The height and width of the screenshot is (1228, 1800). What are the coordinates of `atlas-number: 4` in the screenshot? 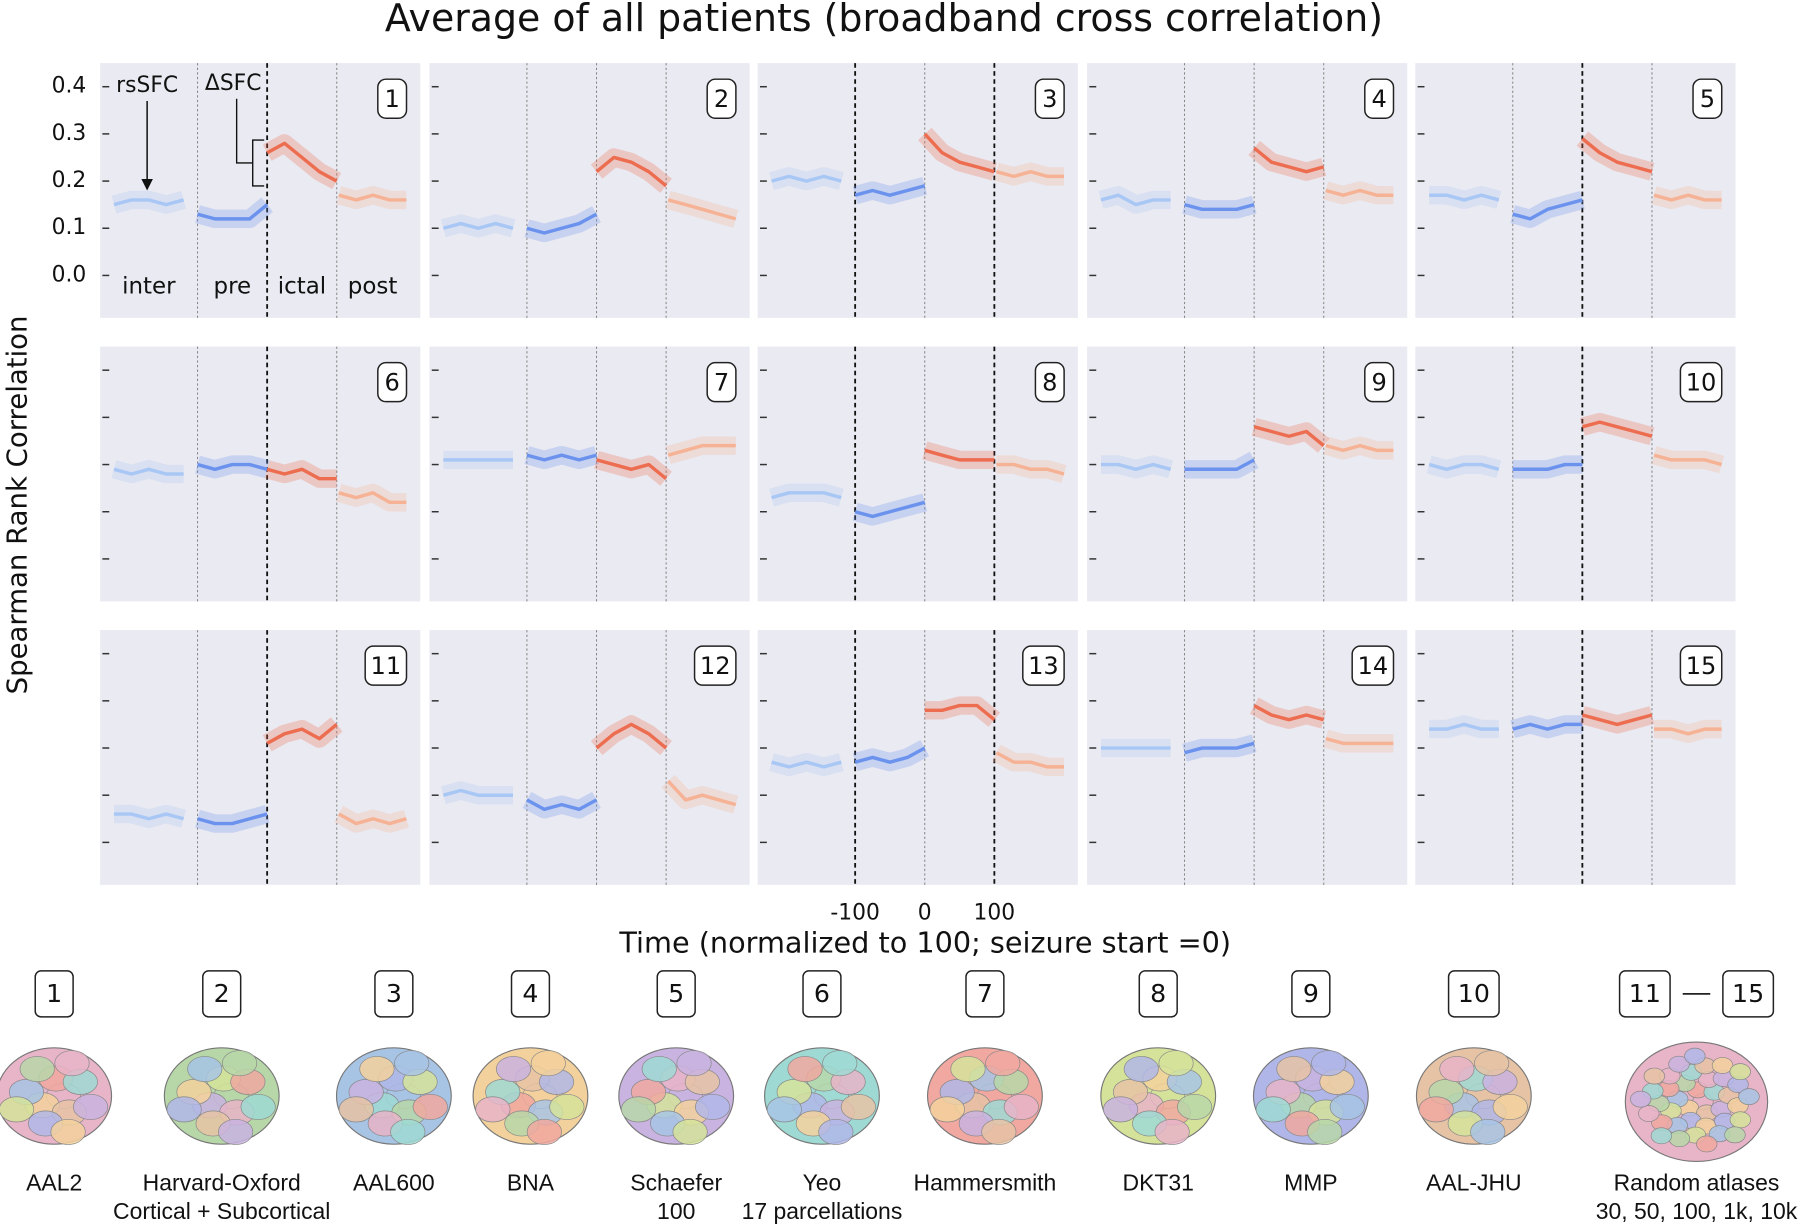 It's located at (530, 993).